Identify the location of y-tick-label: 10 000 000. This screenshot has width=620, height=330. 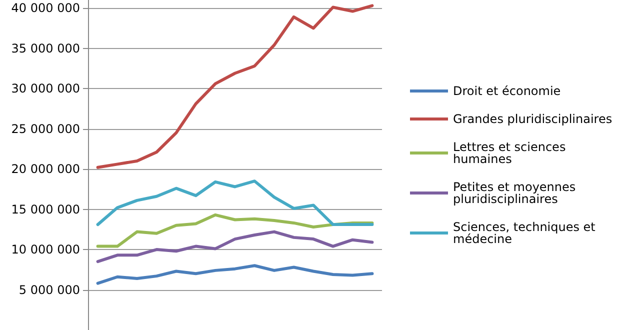
(45, 249).